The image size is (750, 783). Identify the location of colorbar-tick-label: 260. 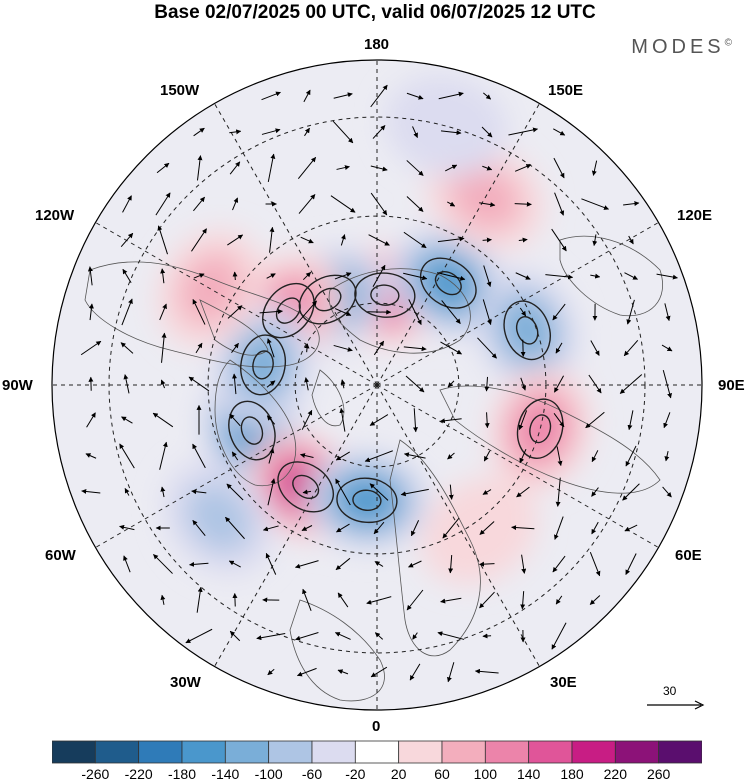
(658, 774).